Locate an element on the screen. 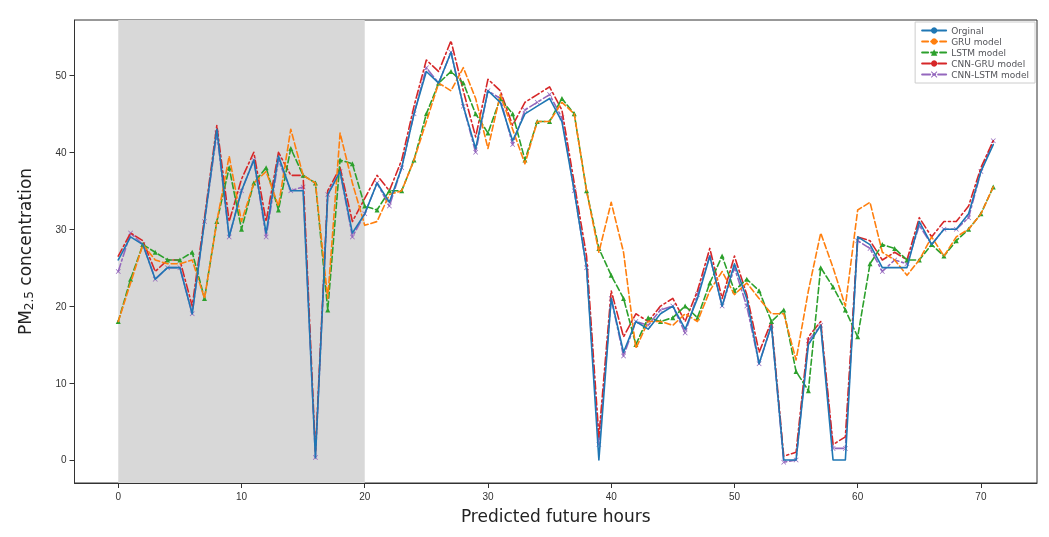 The height and width of the screenshot is (537, 1049). x-tick-label: 70 is located at coordinates (981, 496).